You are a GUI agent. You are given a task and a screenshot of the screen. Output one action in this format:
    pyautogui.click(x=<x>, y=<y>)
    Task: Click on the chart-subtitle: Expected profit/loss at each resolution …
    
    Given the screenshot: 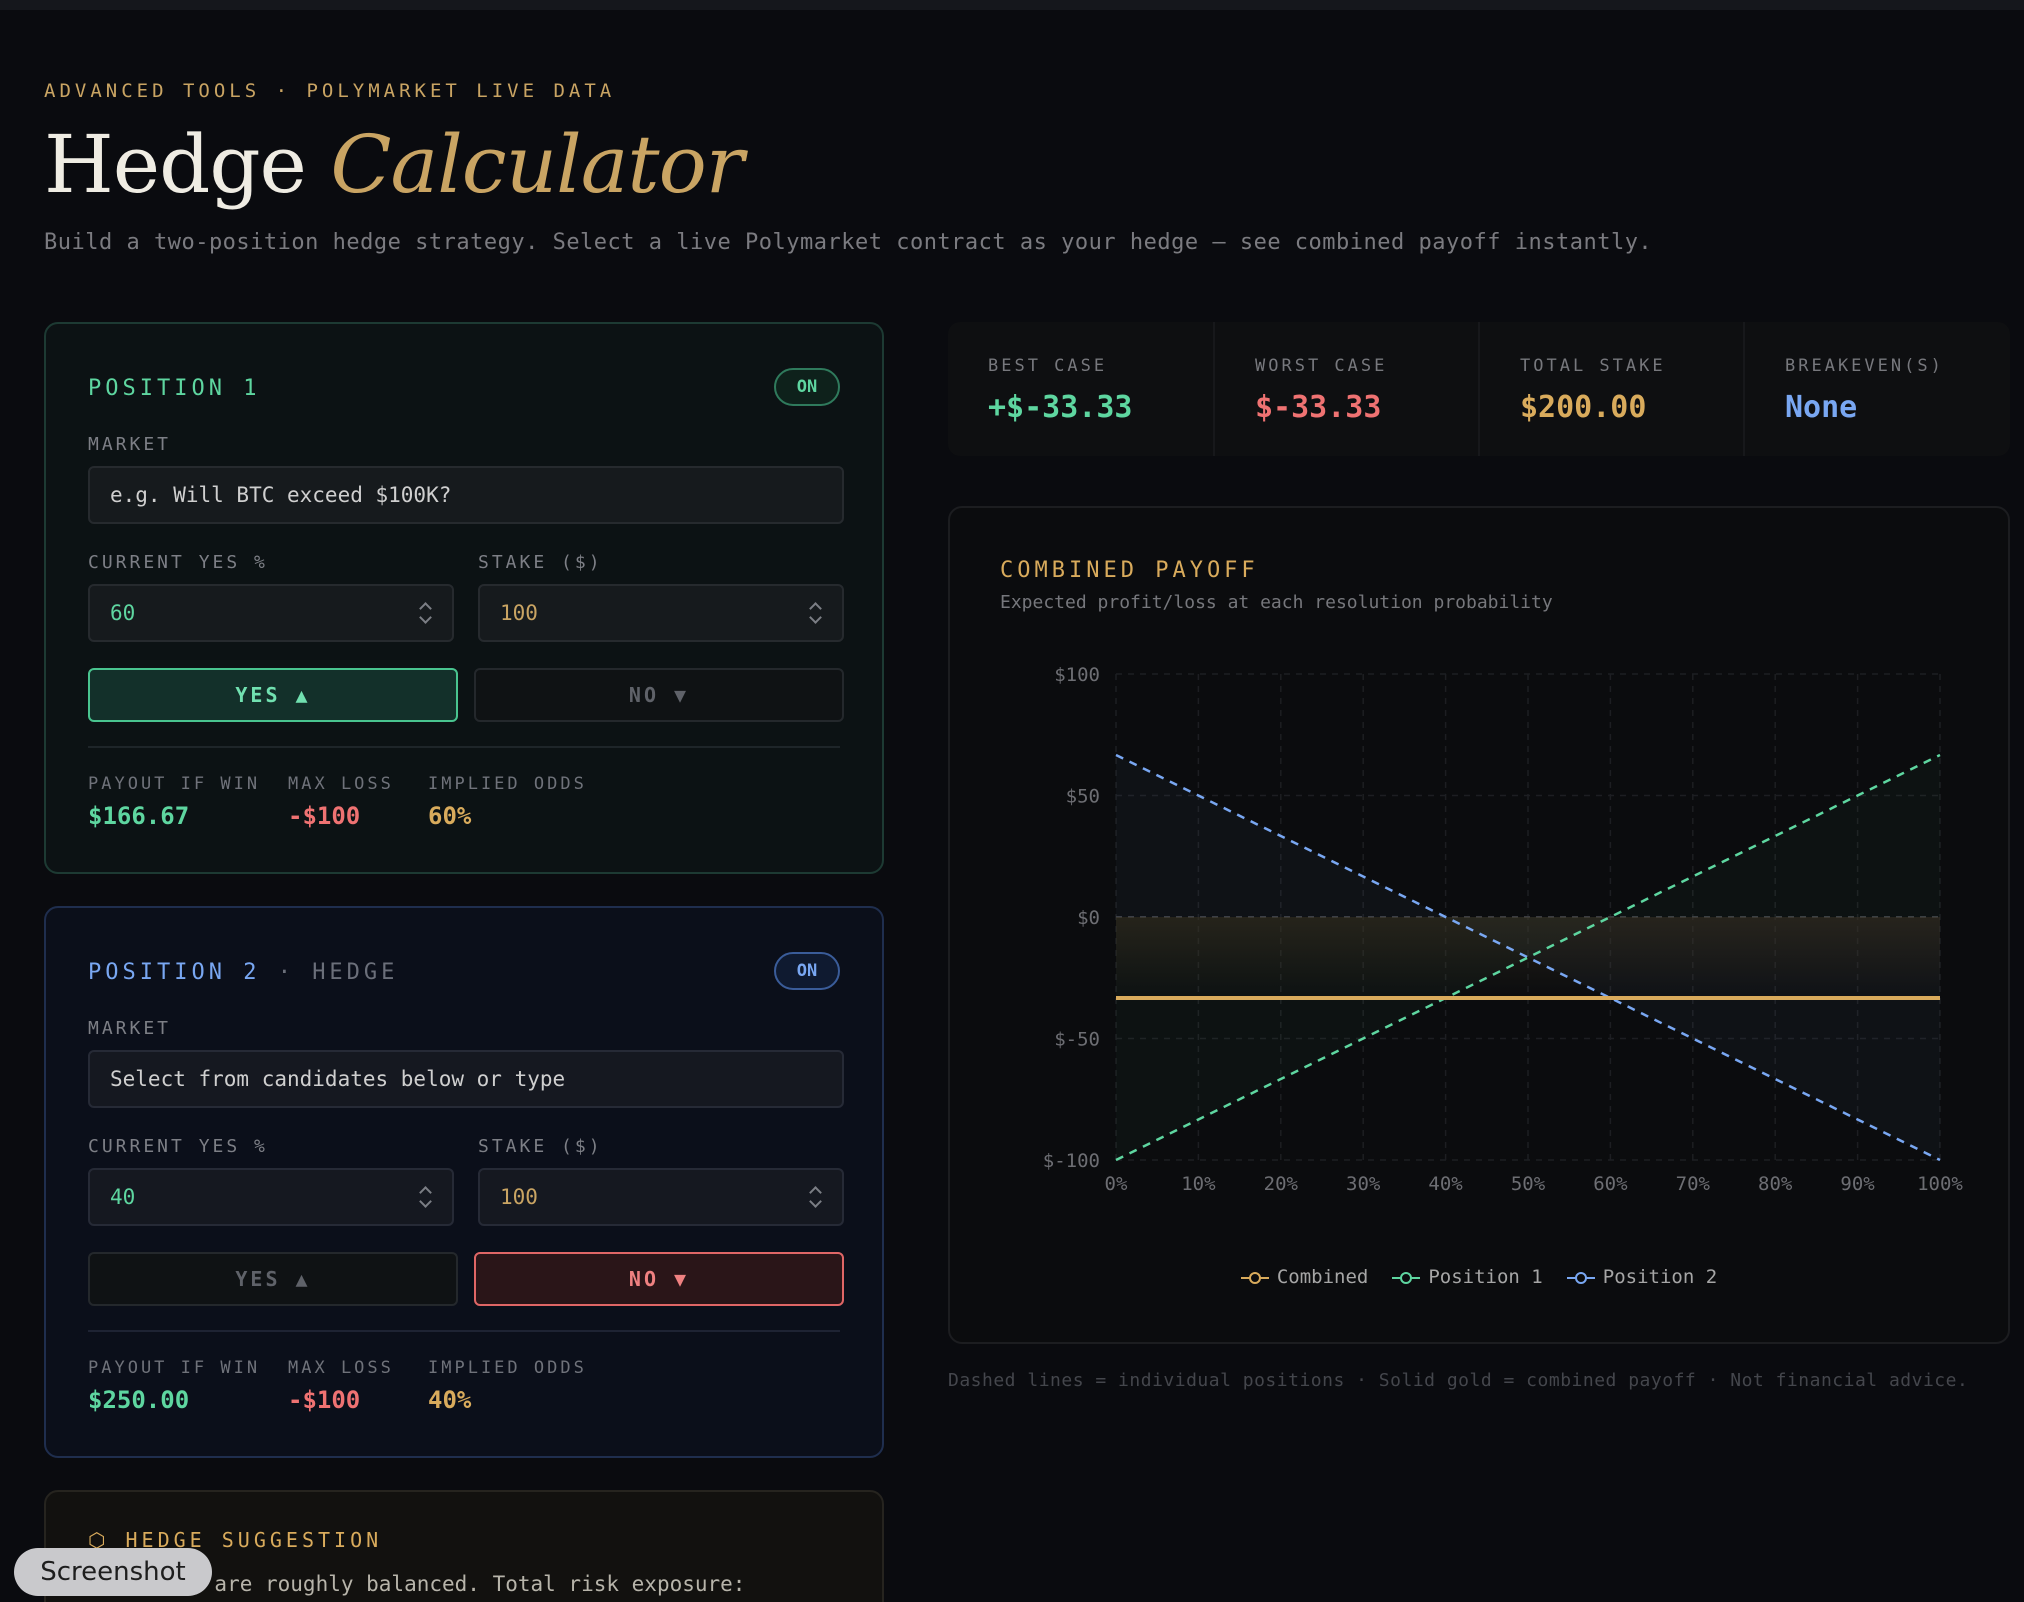 What is the action you would take?
    pyautogui.click(x=1276, y=602)
    